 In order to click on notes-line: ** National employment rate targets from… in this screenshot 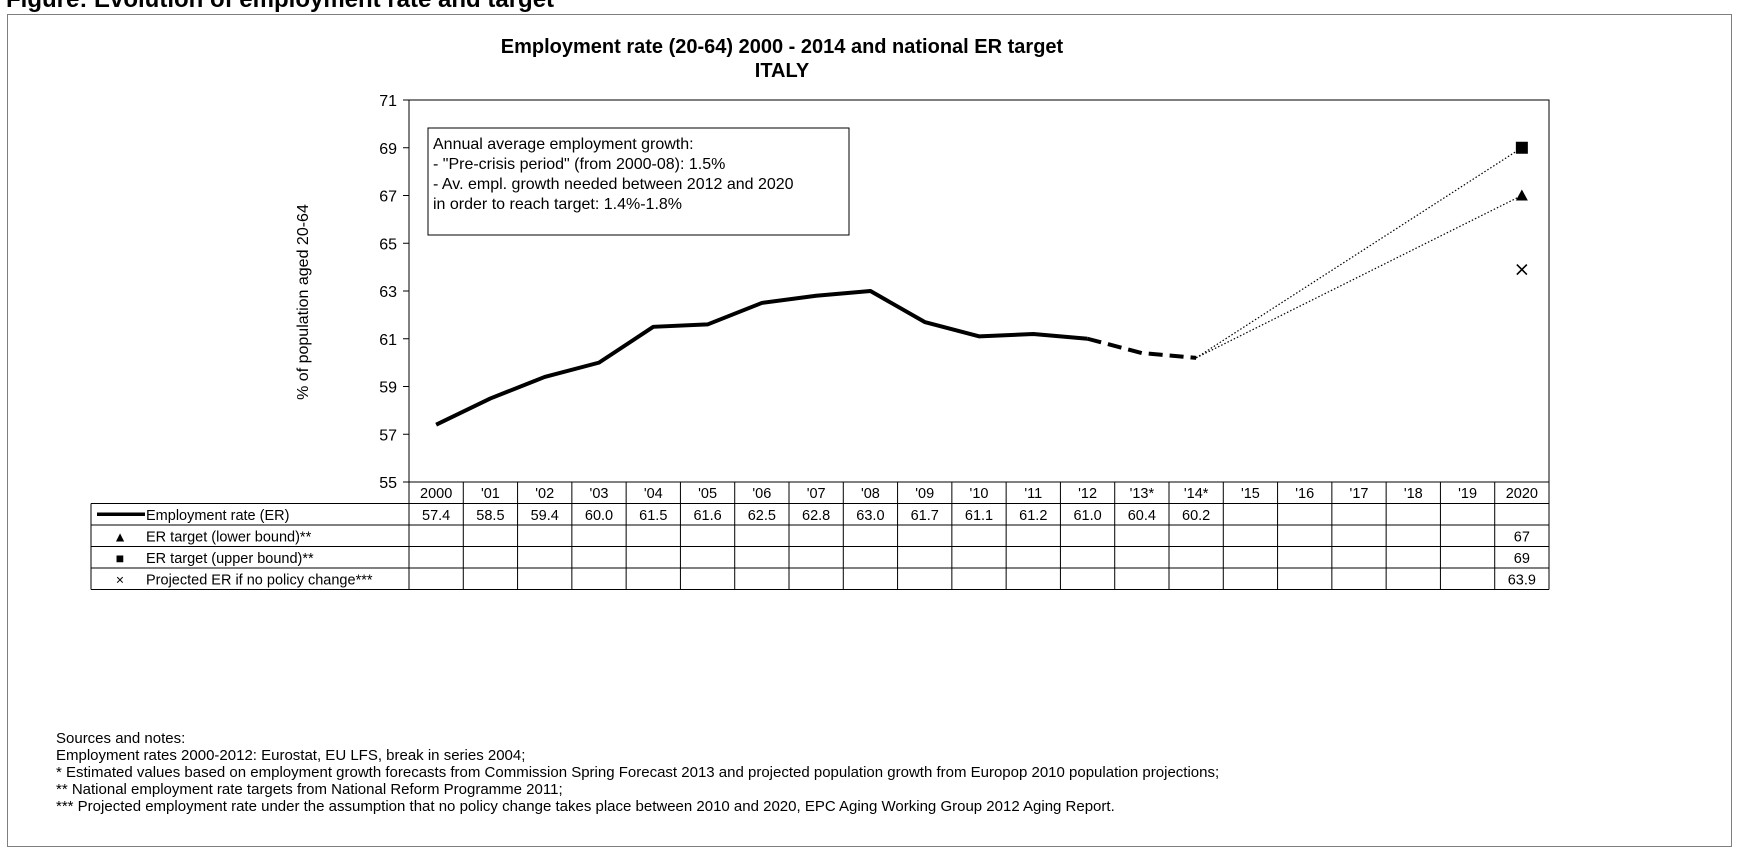, I will do `click(309, 789)`.